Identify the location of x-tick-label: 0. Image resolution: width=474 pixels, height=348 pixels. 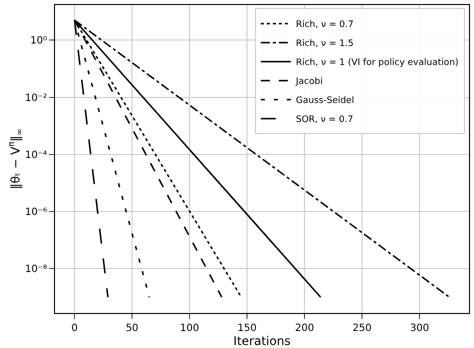
(74, 328).